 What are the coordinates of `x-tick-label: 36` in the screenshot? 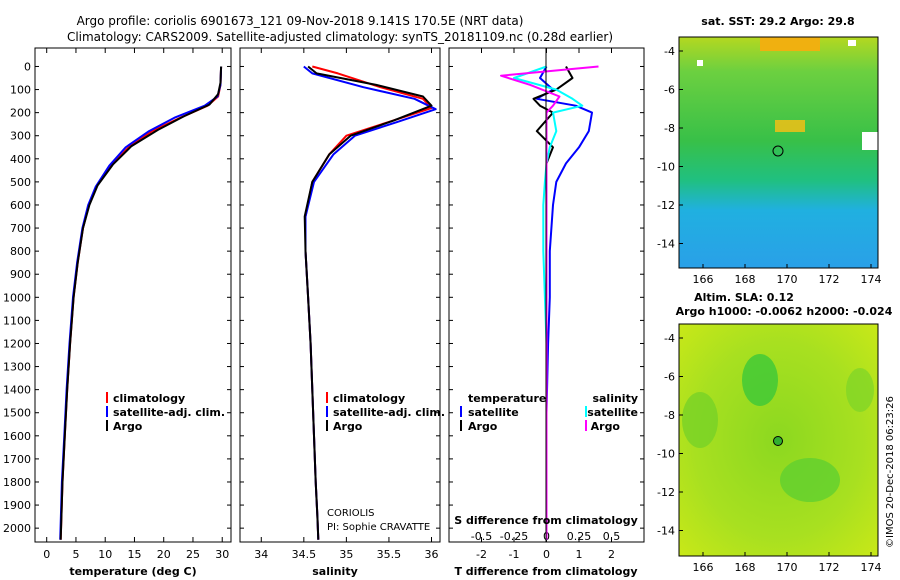 It's located at (431, 554).